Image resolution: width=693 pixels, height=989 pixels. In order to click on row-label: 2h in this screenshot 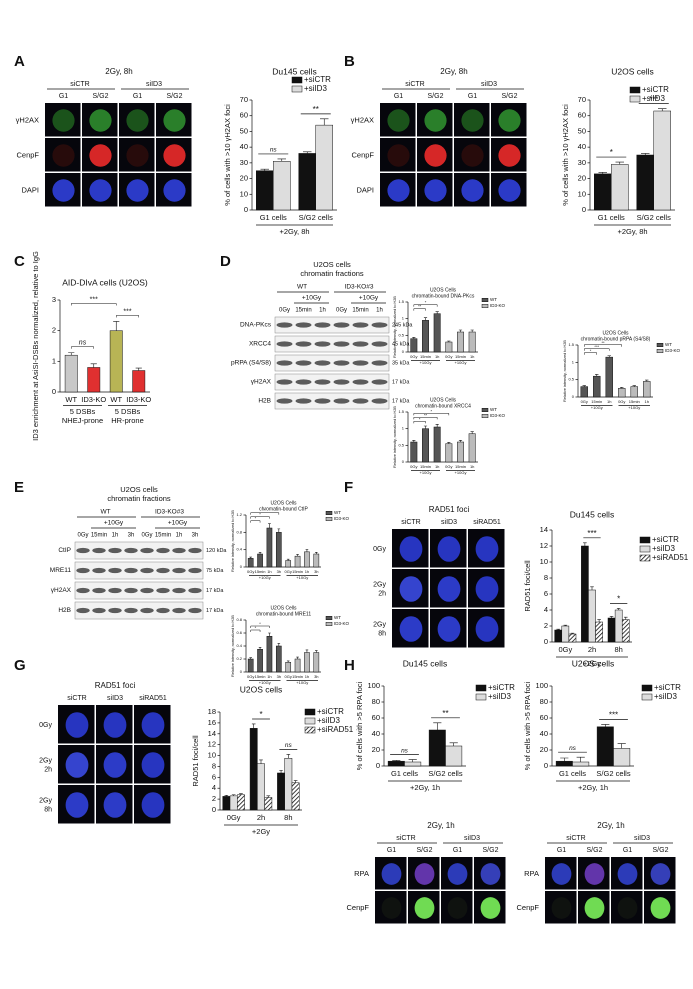, I will do `click(382, 593)`.